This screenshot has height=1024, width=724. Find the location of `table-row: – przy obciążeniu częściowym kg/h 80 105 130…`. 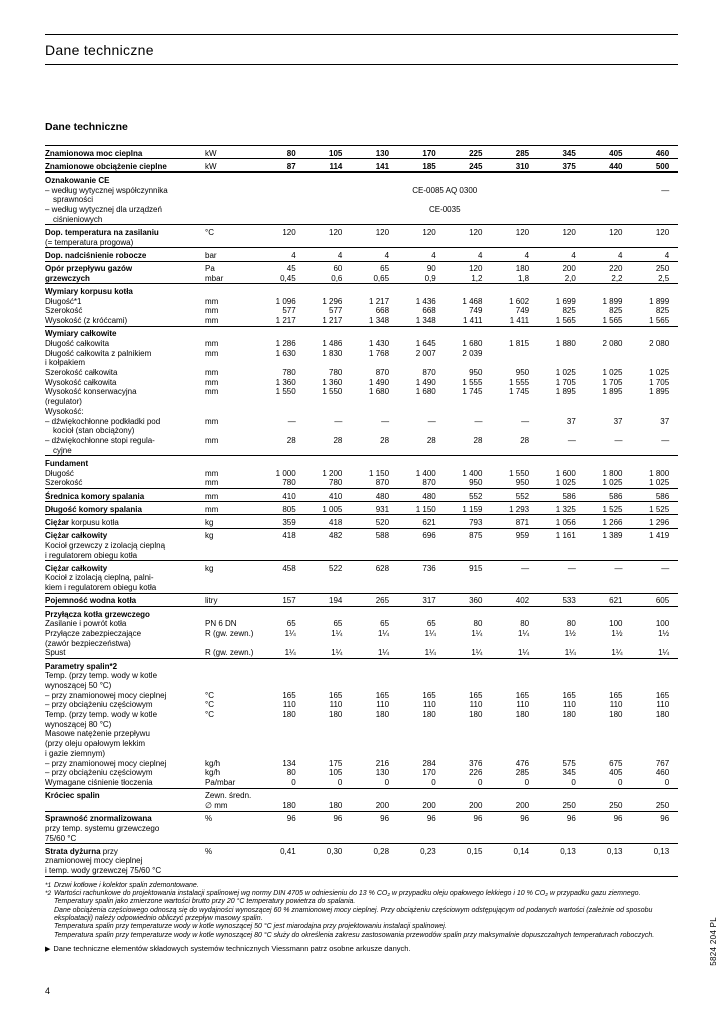

table-row: – przy obciążeniu częściowym kg/h 80 105 130… is located at coordinates (361, 773).